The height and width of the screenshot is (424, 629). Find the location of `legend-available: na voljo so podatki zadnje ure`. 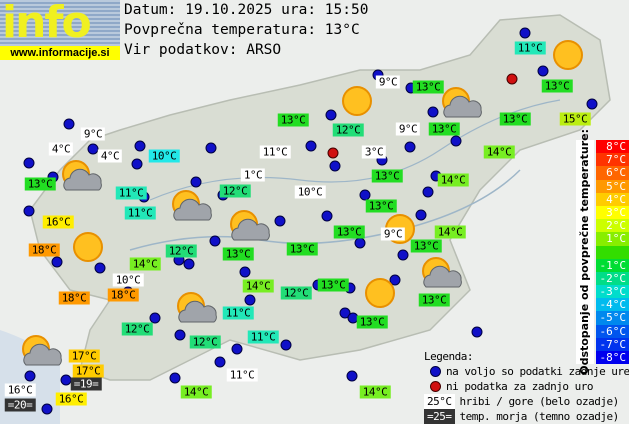

legend-available: na voljo so podatki zadnje ure is located at coordinates (526, 371).